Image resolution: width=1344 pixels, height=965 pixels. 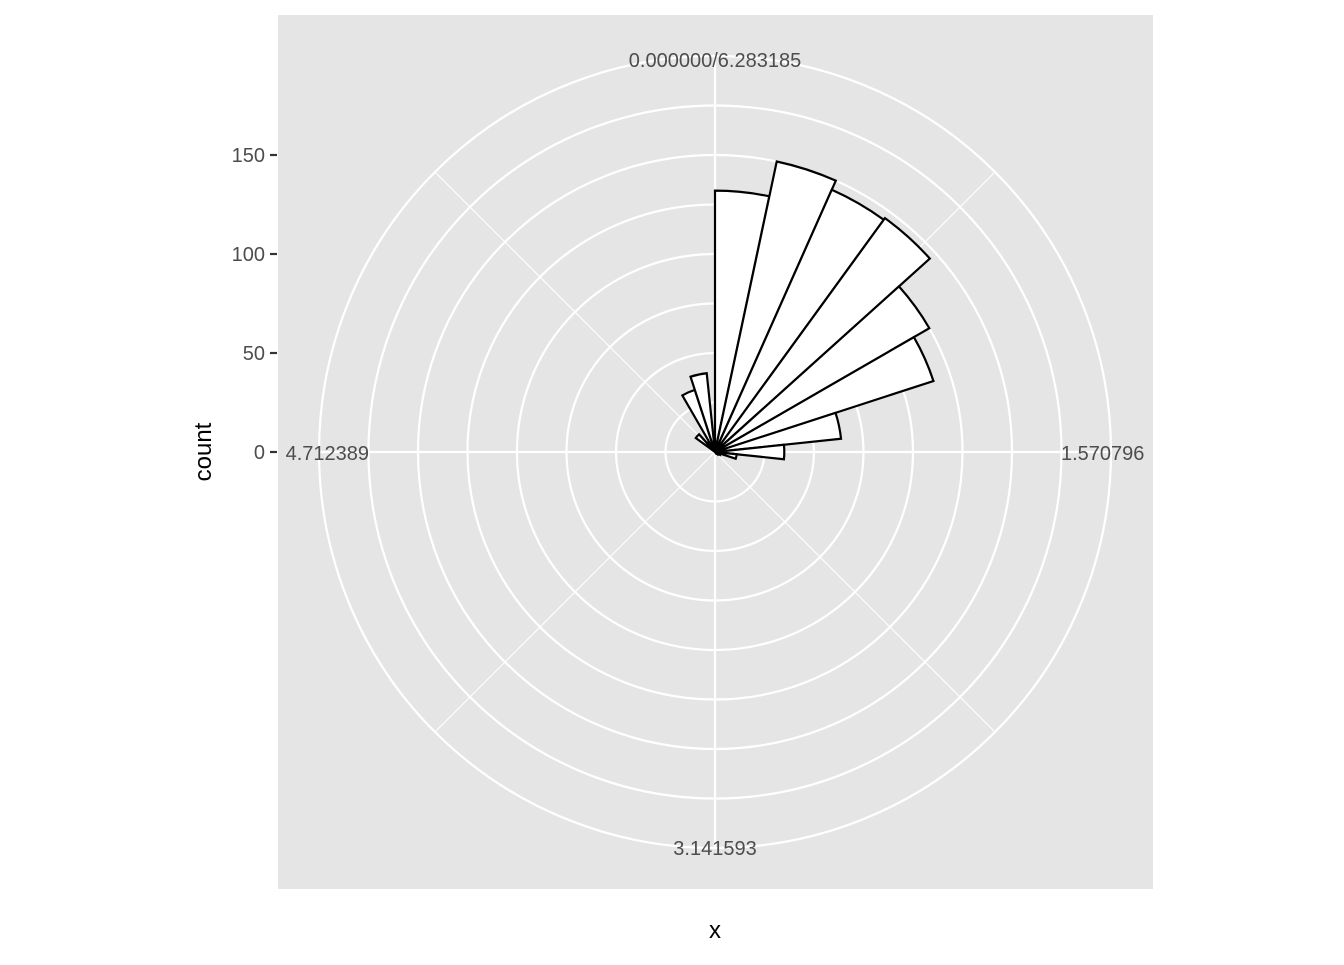 What do you see at coordinates (715, 61) in the screenshot?
I see `angle-tick-label-0: 0.000000/6.283185` at bounding box center [715, 61].